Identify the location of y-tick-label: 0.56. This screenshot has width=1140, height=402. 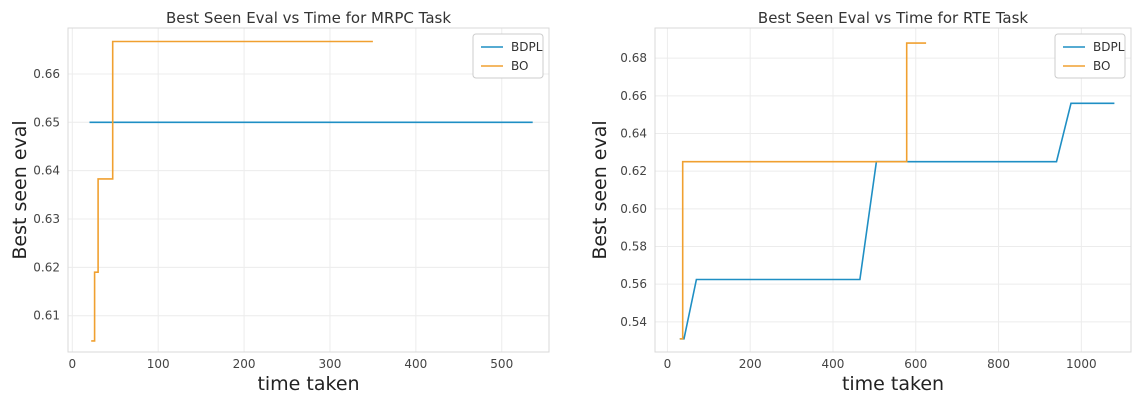
(633, 284).